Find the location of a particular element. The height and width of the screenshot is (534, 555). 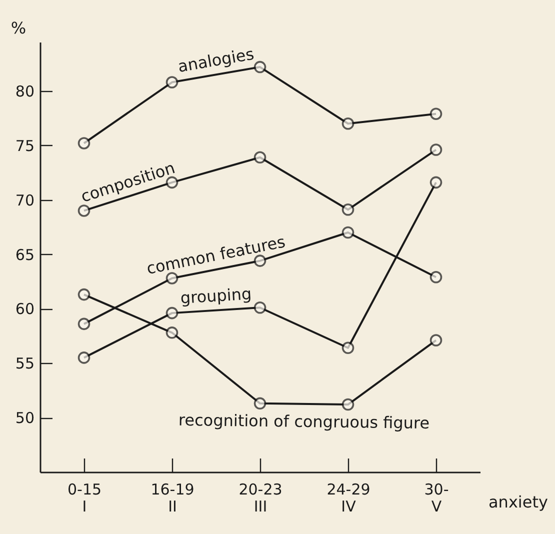

x-tick-label: 30- V is located at coordinates (436, 498).